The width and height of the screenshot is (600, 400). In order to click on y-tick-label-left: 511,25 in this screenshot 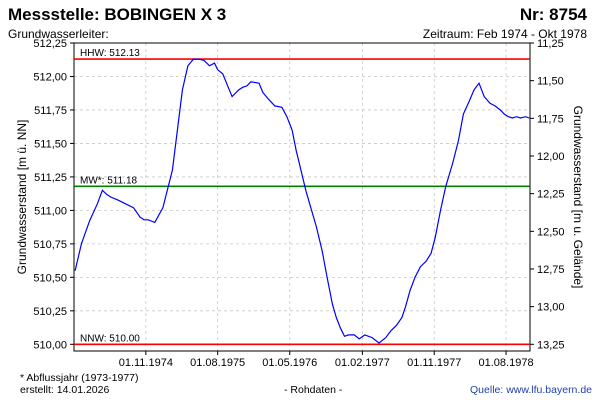, I will do `click(50, 178)`.